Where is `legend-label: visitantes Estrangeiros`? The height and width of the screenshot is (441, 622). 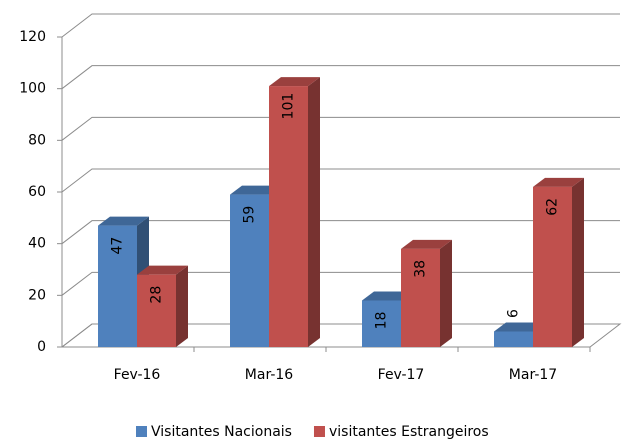
legend-label: visitantes Estrangeiros is located at coordinates (409, 432).